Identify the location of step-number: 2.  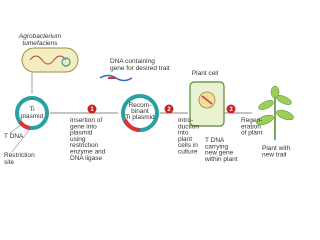
(169, 110).